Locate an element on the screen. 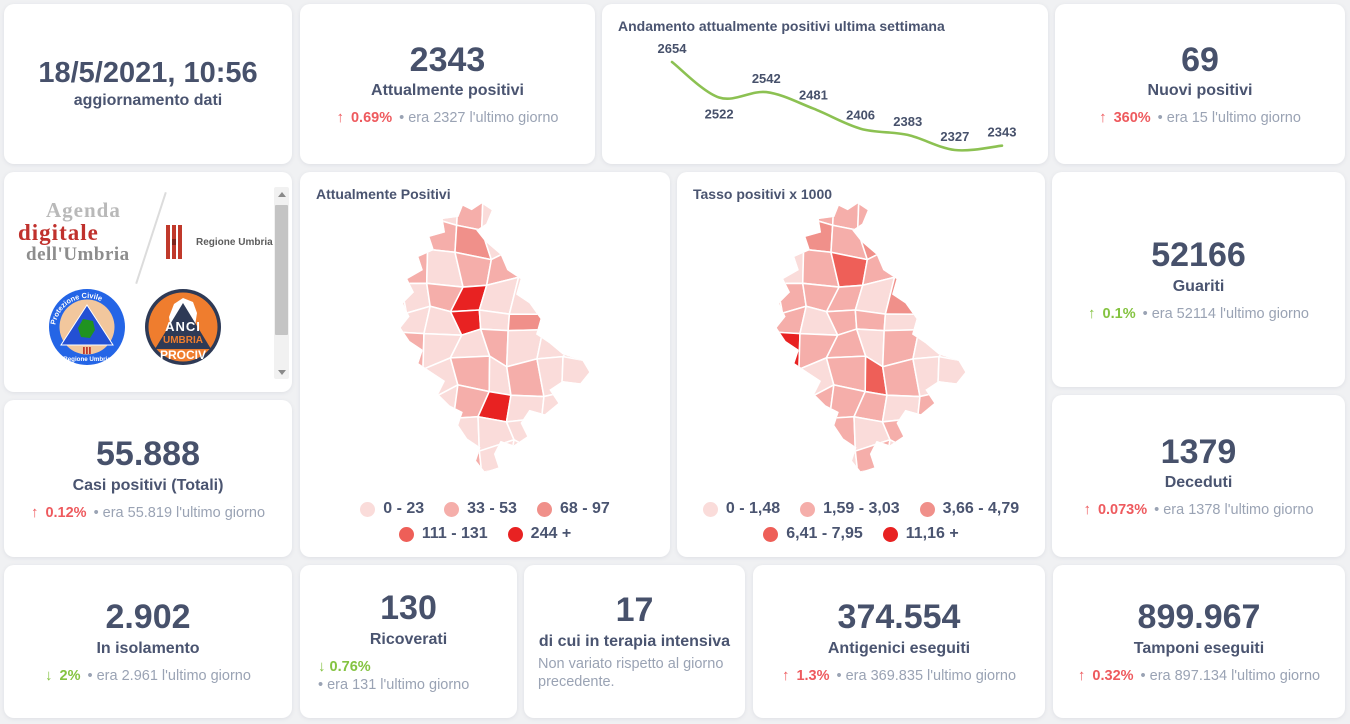  anci-text: ANCI is located at coordinates (183, 326).